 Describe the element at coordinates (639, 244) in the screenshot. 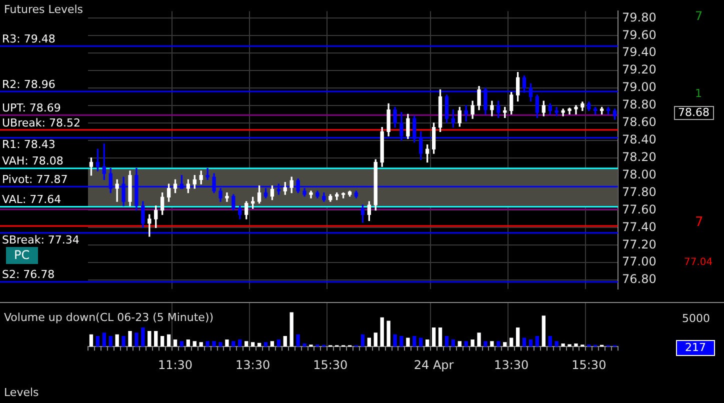

I see `y-tick-label: 77.20` at that location.